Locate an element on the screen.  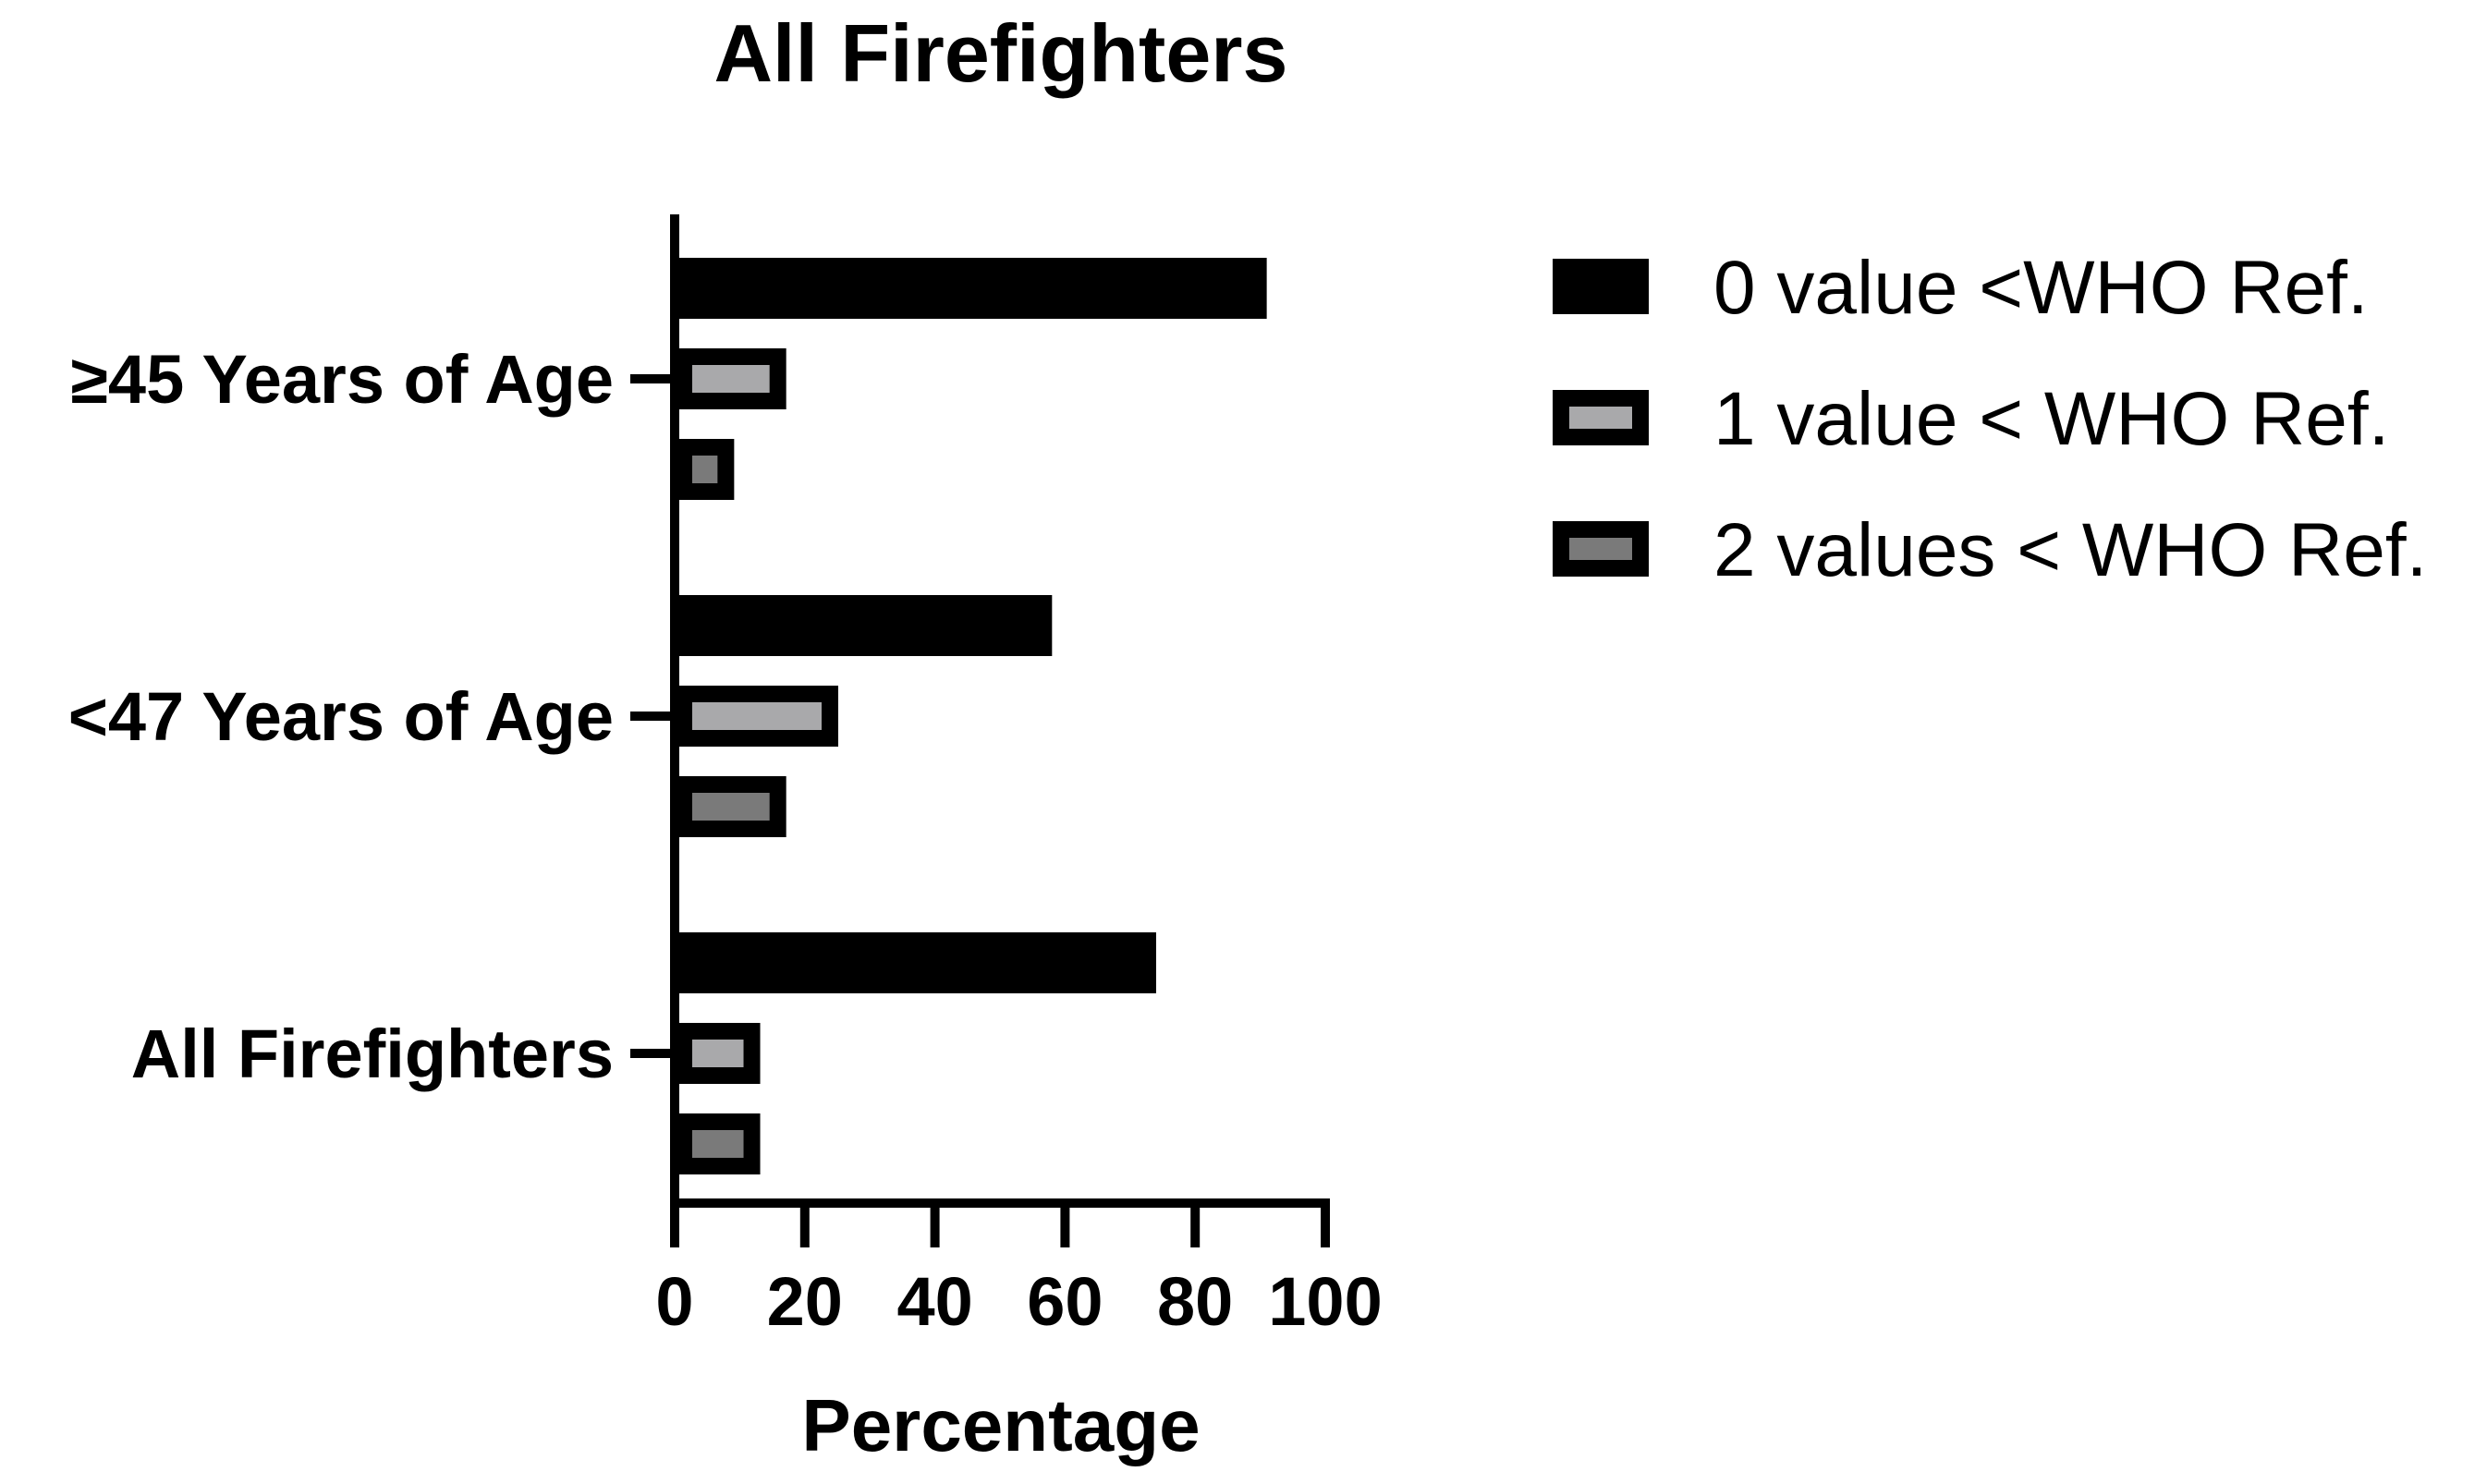
x-tick-label: 20 is located at coordinates (805, 1301).